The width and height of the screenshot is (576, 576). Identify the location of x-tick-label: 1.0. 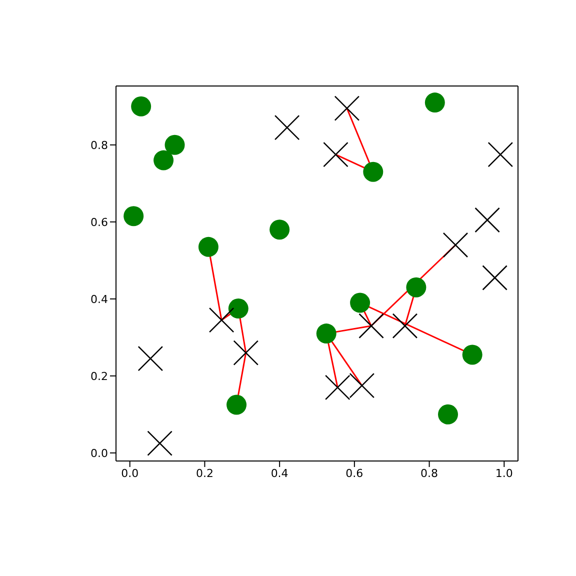
(504, 473).